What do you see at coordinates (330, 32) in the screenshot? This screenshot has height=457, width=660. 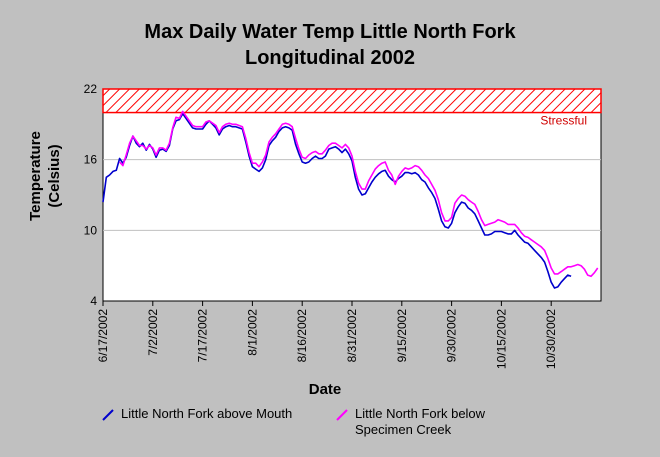 I see `chart-title-line-1: Max Daily Water Temp Little North Fork` at bounding box center [330, 32].